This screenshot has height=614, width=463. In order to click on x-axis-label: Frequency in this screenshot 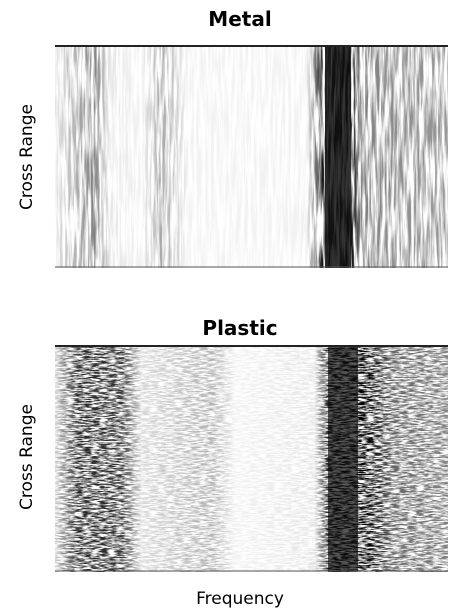, I will do `click(240, 599)`.